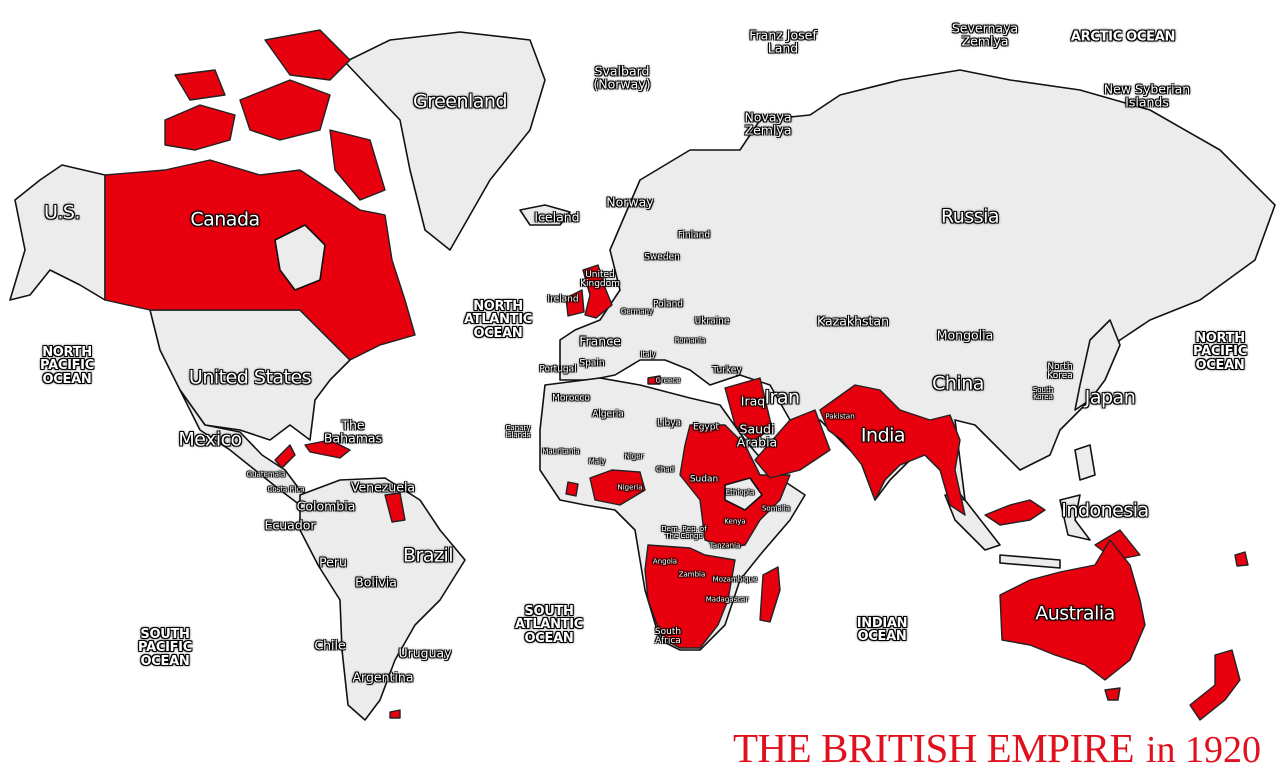  What do you see at coordinates (648, 354) in the screenshot?
I see `map-label: Italy` at bounding box center [648, 354].